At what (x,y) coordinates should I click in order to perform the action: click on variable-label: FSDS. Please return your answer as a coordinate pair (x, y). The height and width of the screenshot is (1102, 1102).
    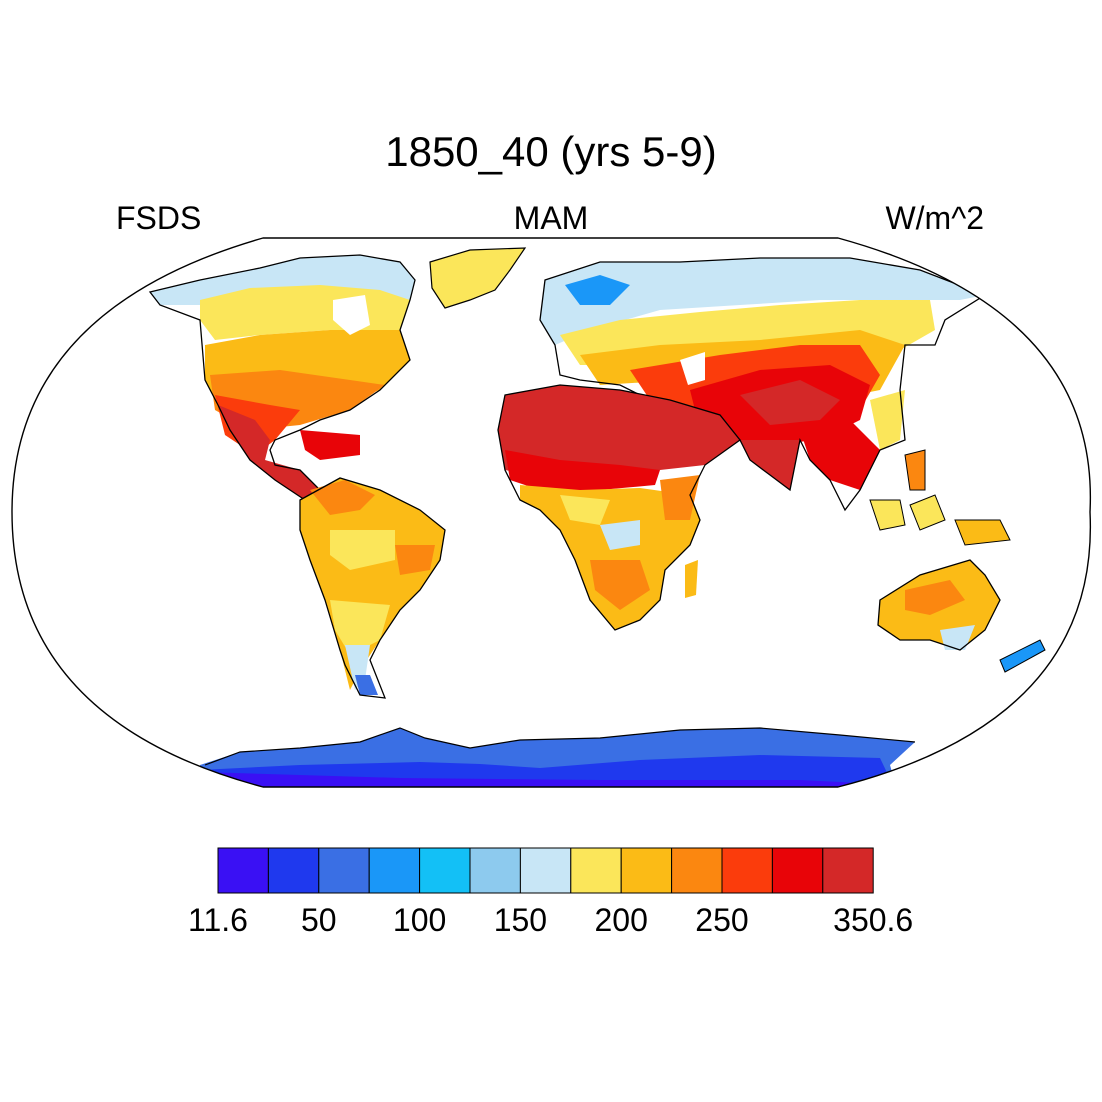
    Looking at the image, I should click on (159, 218).